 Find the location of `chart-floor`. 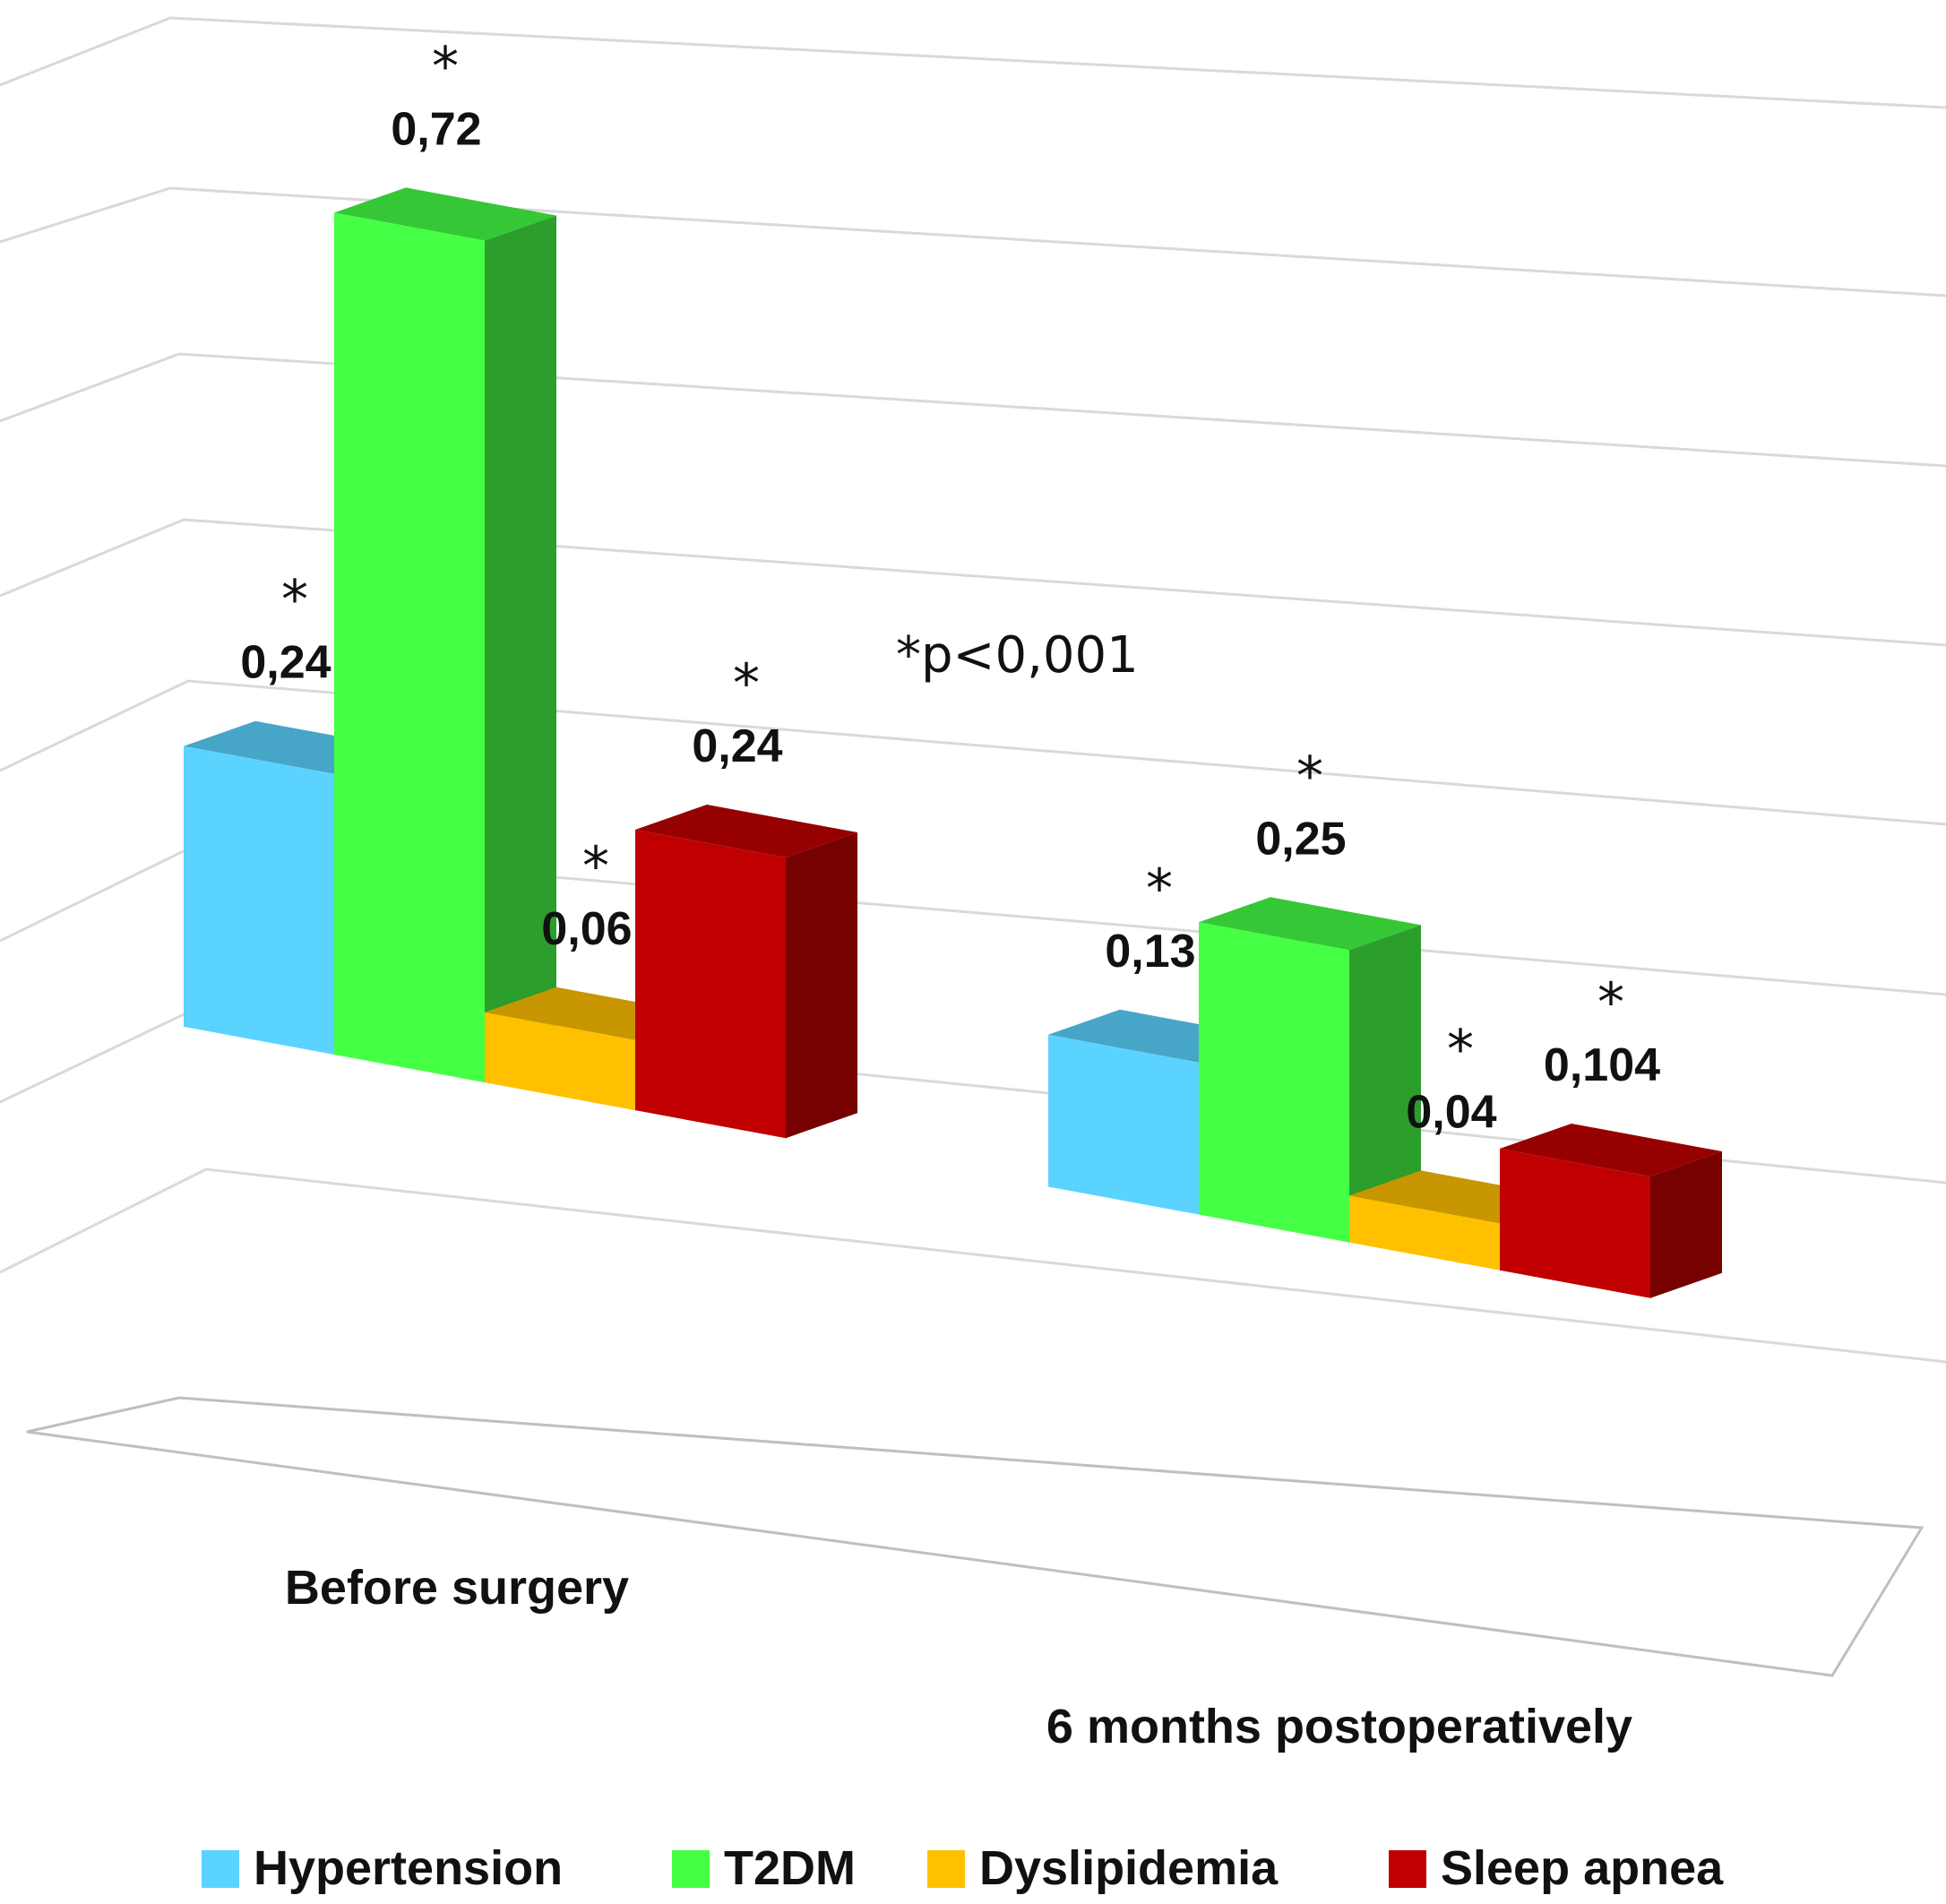

chart-floor is located at coordinates (975, 1536).